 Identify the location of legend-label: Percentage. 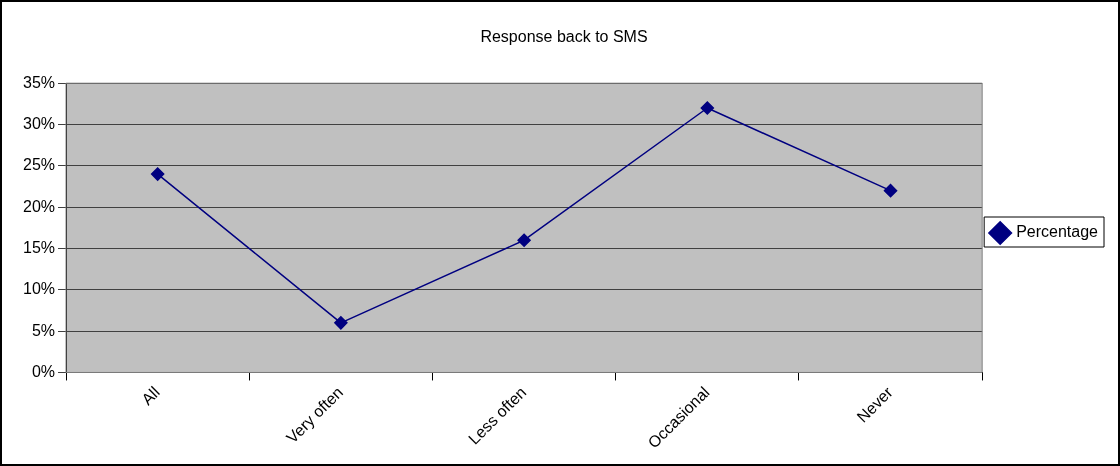
(1057, 232).